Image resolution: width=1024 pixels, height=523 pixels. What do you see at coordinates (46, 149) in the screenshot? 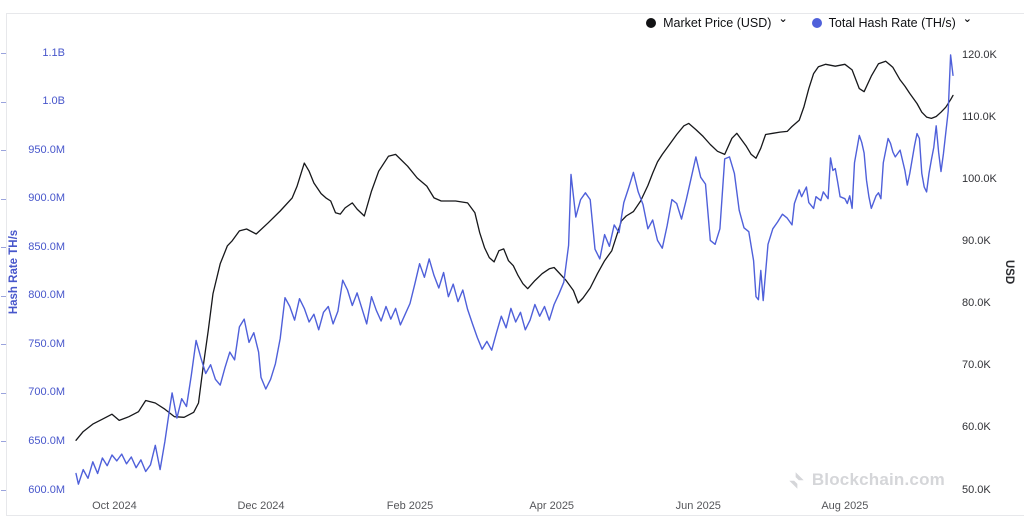
I see `left-axis-tick-label: 950.0M` at bounding box center [46, 149].